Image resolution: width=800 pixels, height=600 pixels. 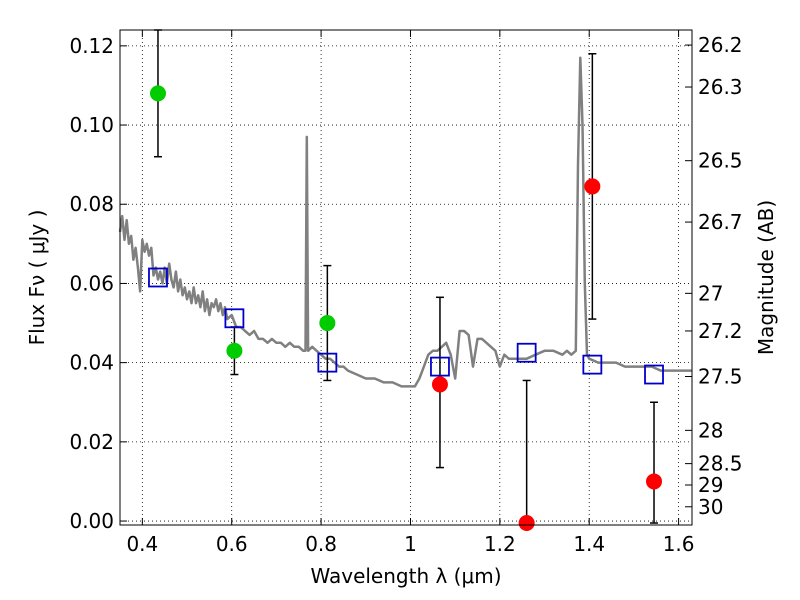 I want to click on x-tick-label: 1.4, so click(x=589, y=544).